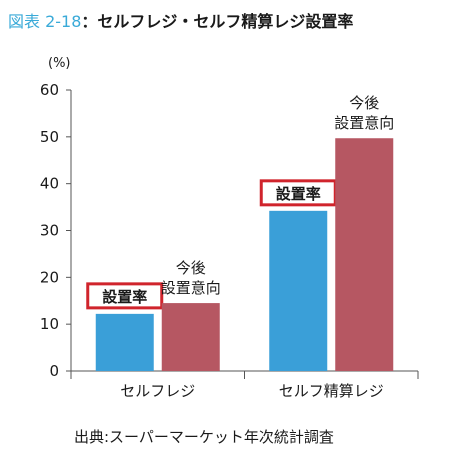  What do you see at coordinates (331, 391) in the screenshot?
I see `x-category-label: セルフ精算レジ` at bounding box center [331, 391].